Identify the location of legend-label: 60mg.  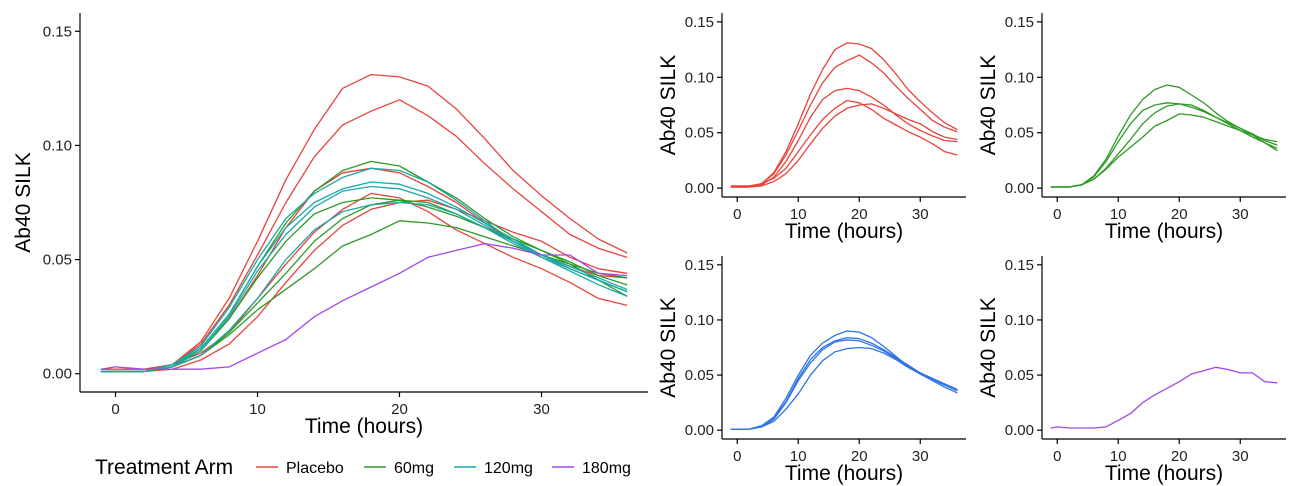
(414, 468).